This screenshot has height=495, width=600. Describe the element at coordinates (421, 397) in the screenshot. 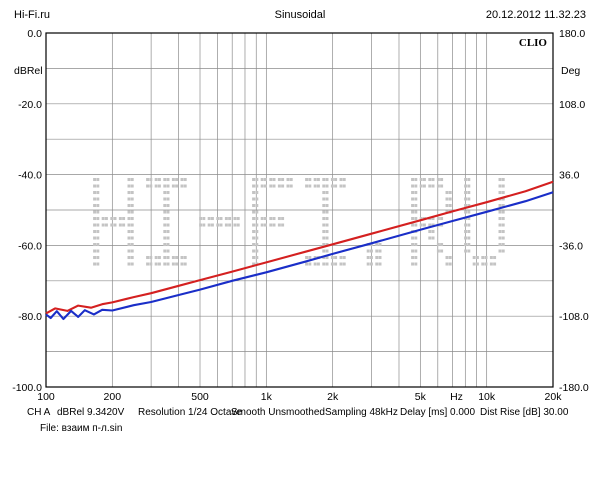

I see `x-tick-label: 5k` at that location.